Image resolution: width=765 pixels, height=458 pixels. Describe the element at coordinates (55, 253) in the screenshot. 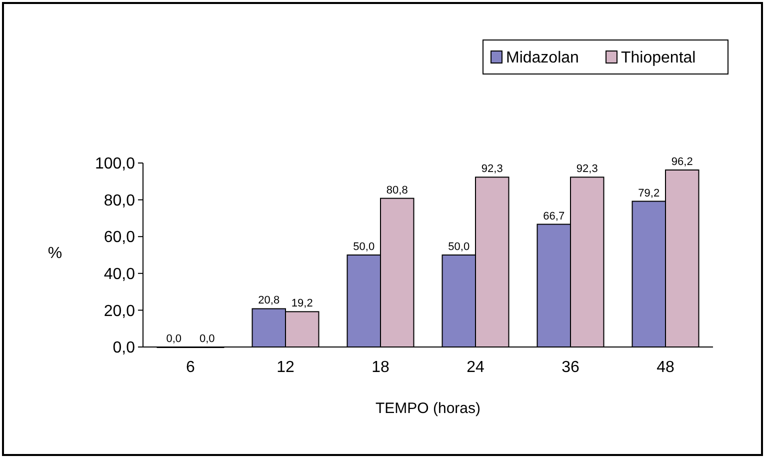

I see `y-axis-title: %` at that location.